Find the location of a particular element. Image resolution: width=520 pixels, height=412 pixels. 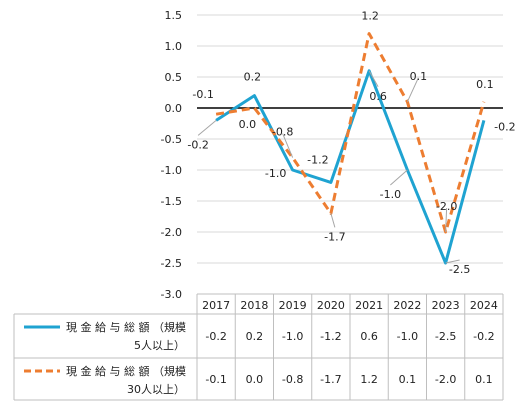

series-name-line: 30人以上） is located at coordinates (156, 389).